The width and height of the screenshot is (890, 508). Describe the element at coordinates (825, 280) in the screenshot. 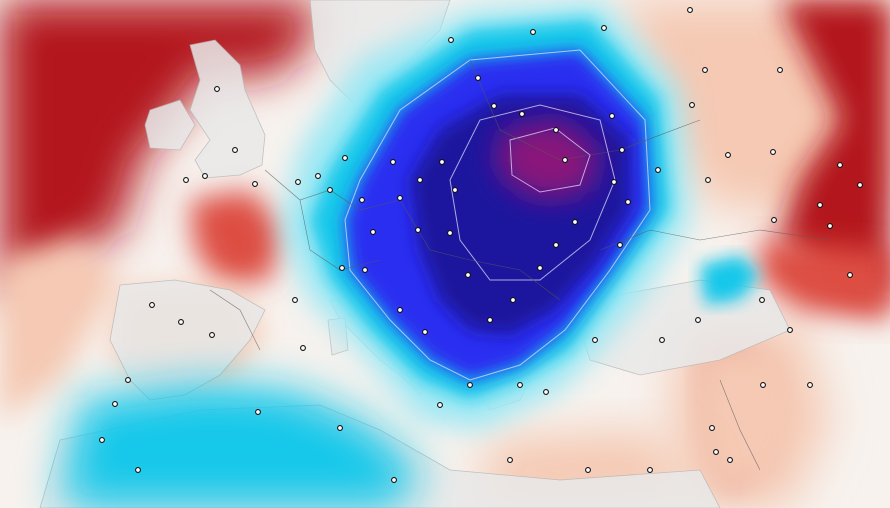

I see `warm-area-anatolia-east` at that location.